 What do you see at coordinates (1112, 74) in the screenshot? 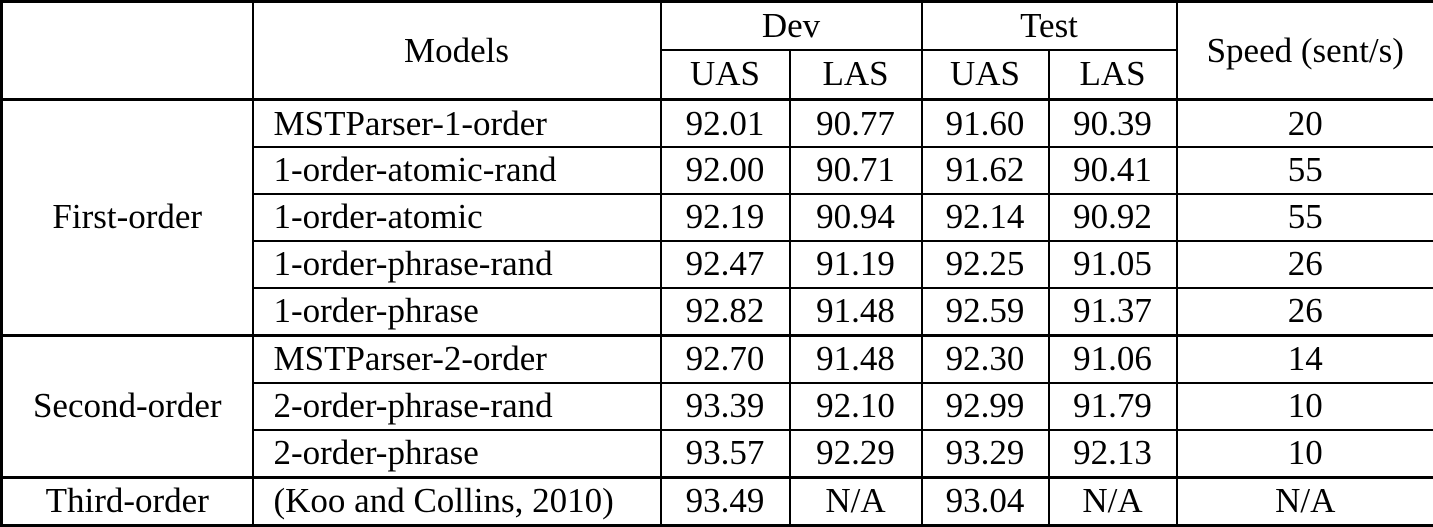
I see `test-las-header: LAS` at bounding box center [1112, 74].